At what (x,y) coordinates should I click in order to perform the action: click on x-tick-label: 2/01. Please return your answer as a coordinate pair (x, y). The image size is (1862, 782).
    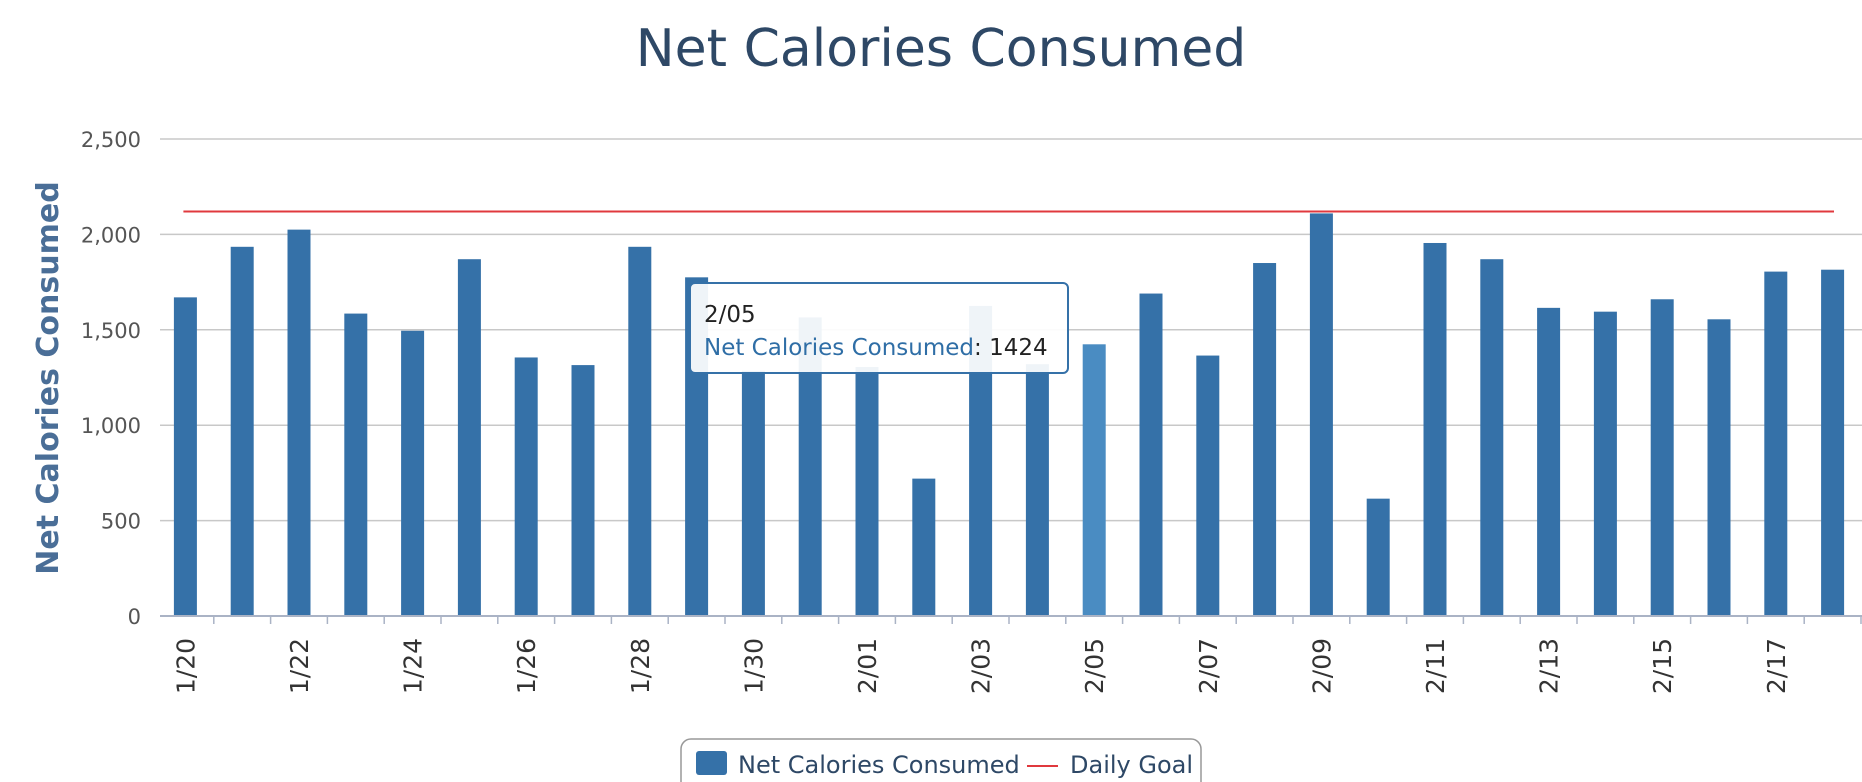
    Looking at the image, I should click on (867, 666).